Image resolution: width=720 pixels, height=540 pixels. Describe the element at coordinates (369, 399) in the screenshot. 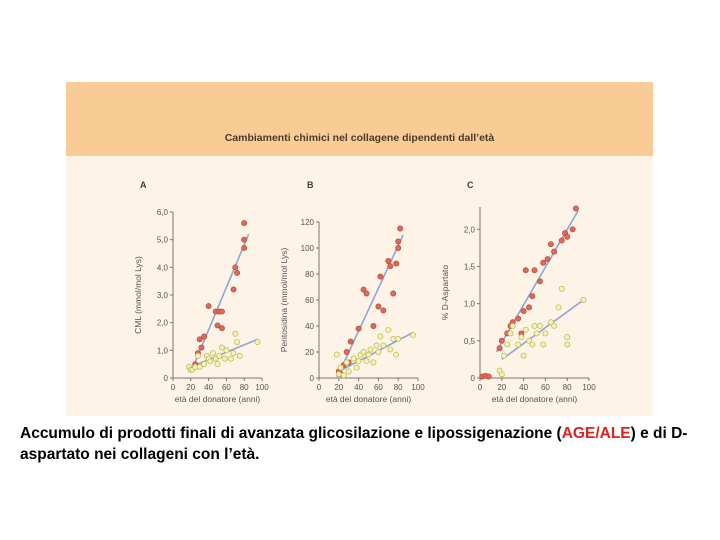

I see `panel-b-x-axis-label: età del donatore (anni)` at that location.